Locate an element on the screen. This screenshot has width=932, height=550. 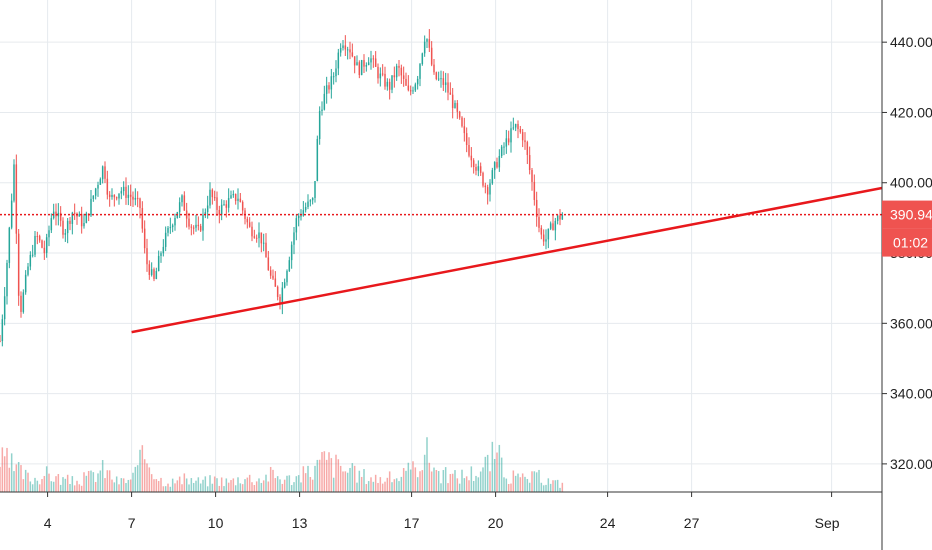
time-axis: 4 7 10 13 17 20 24 27 Sep is located at coordinates (442, 511).